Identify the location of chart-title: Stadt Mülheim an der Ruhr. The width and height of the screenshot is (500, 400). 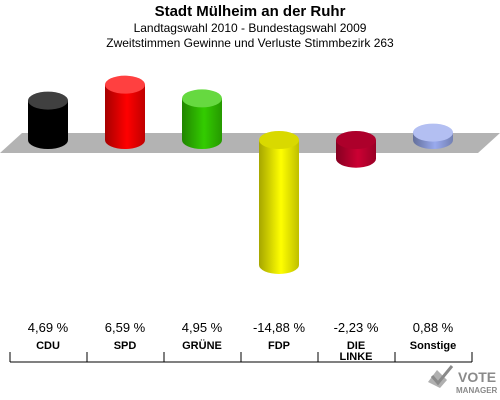
(250, 11).